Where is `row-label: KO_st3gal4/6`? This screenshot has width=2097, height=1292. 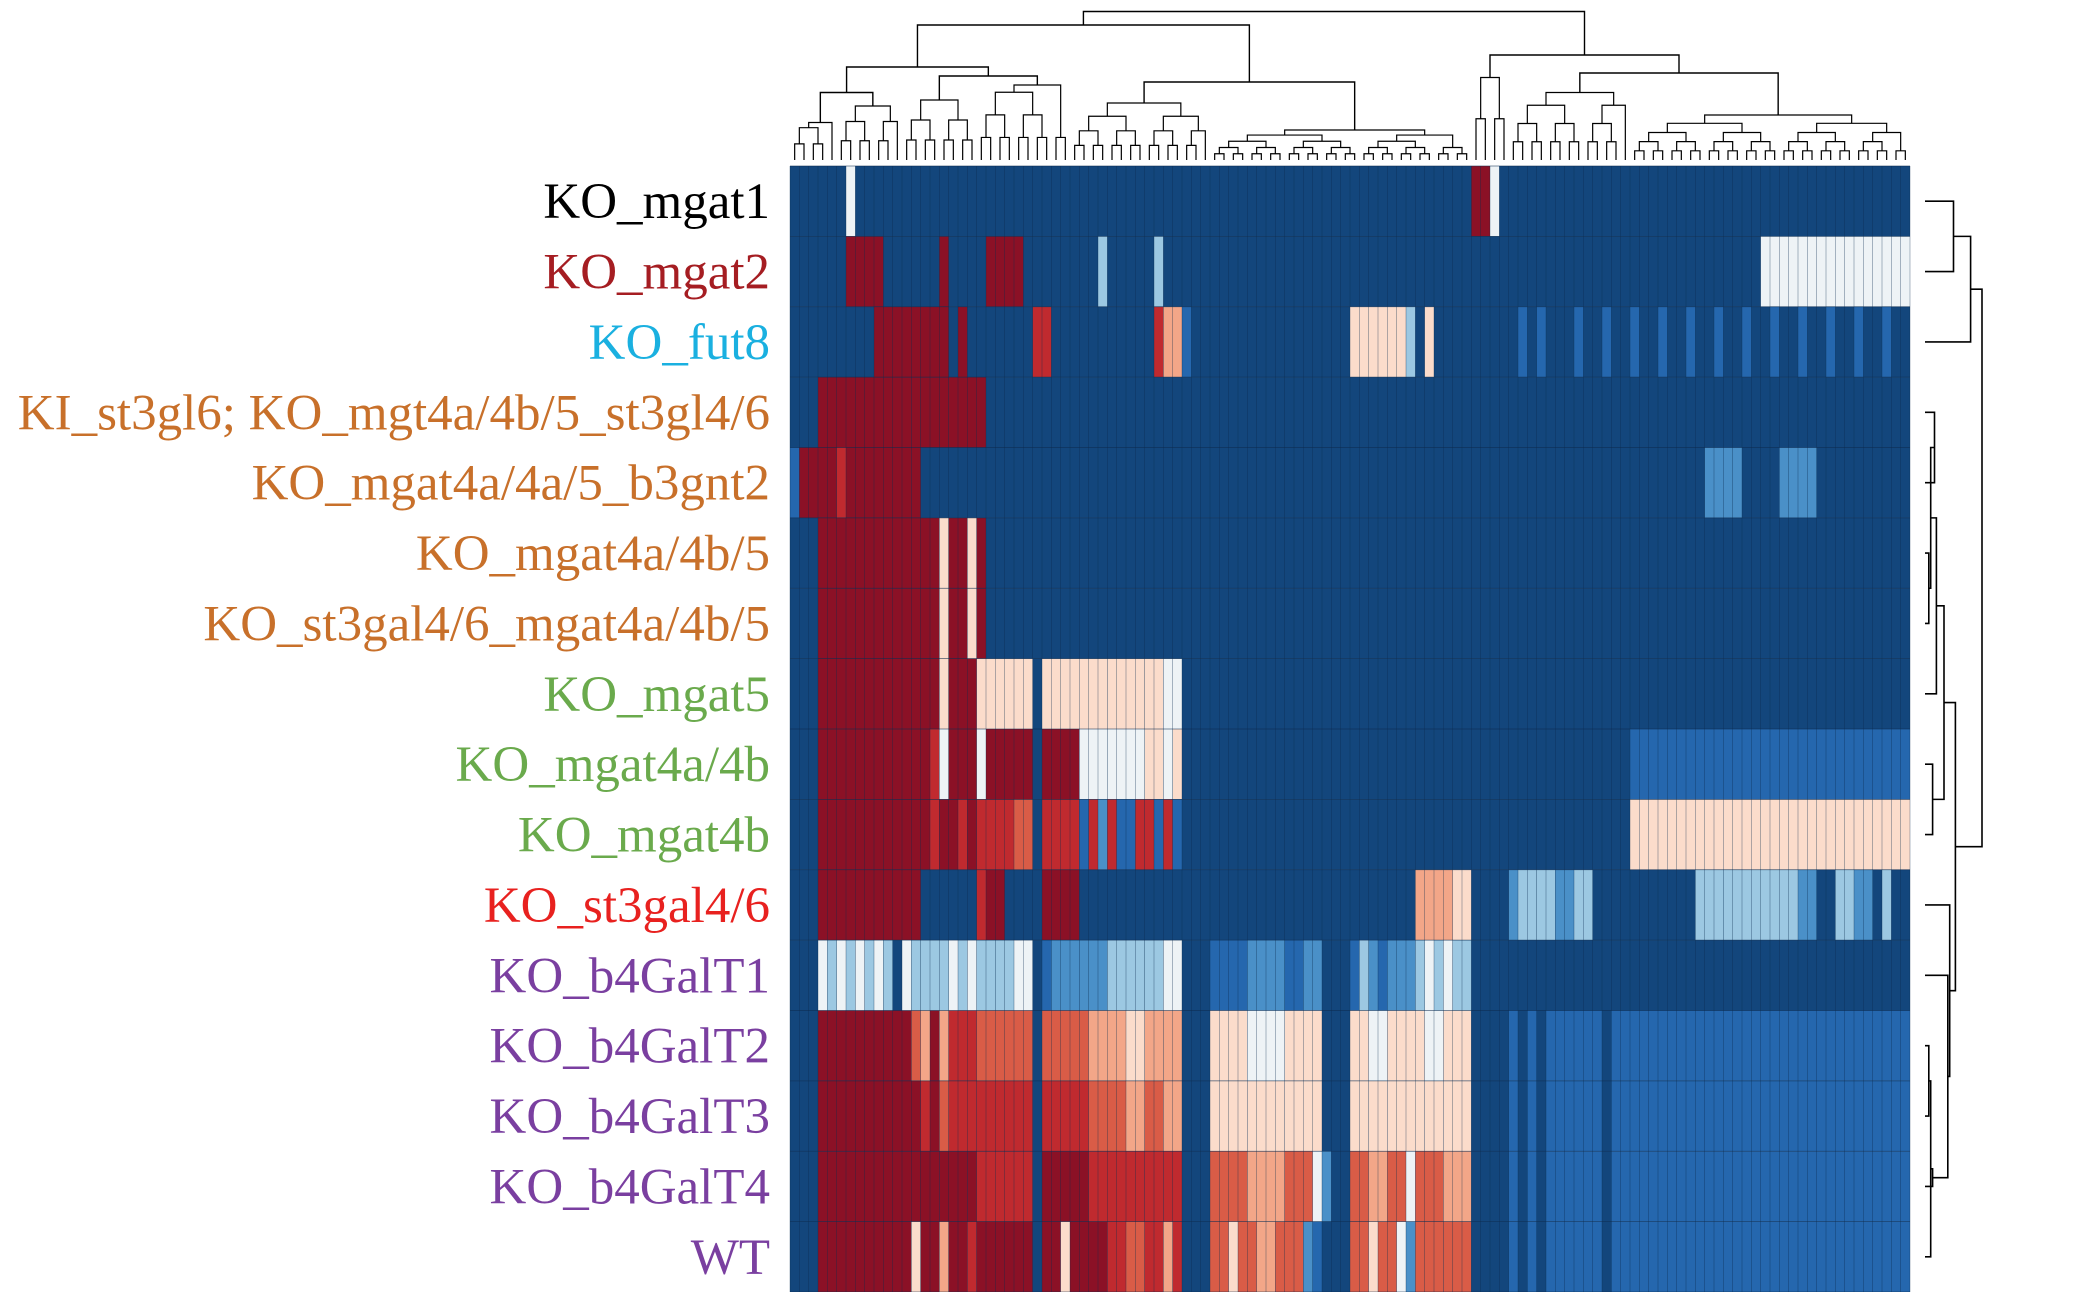
row-label: KO_st3gal4/6 is located at coordinates (627, 906).